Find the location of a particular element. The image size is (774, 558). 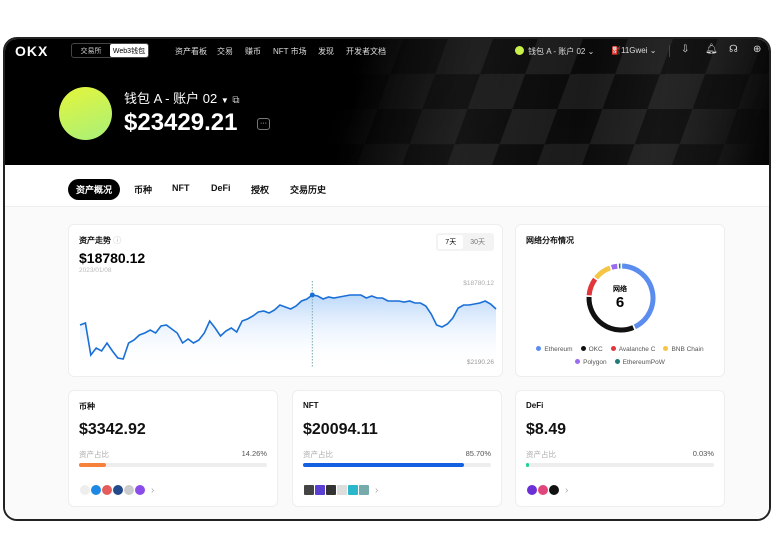

more-button: ··· is located at coordinates (263, 124).